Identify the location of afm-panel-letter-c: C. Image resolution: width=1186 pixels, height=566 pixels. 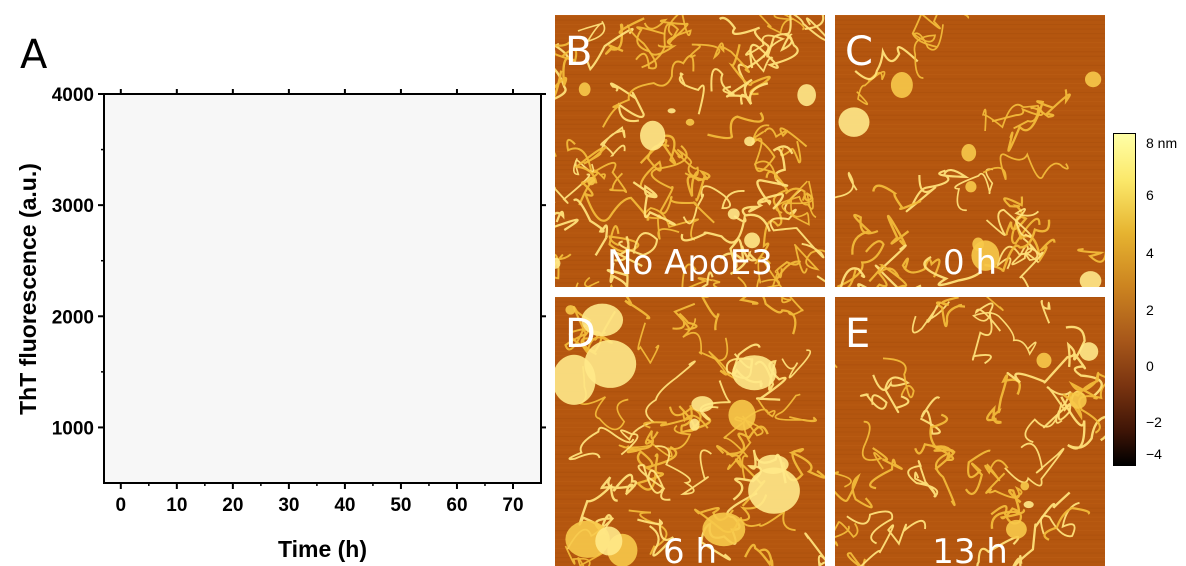
(859, 52).